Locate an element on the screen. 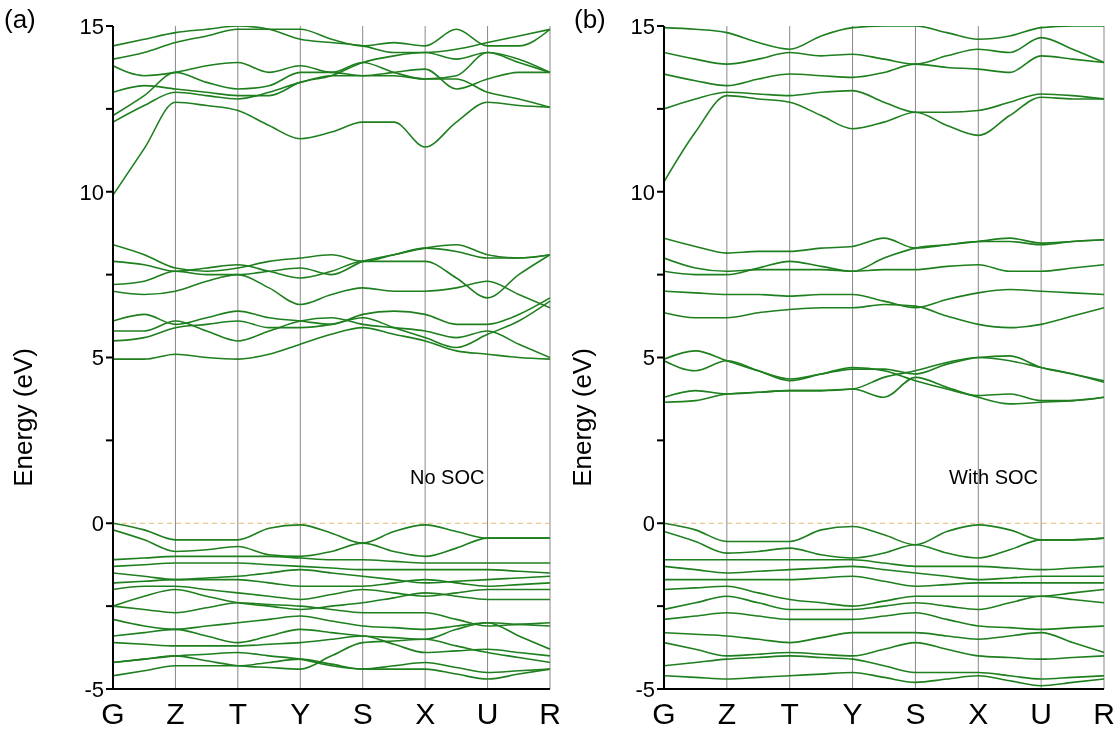 The width and height of the screenshot is (1118, 731). annotation: With SOC is located at coordinates (993, 478).